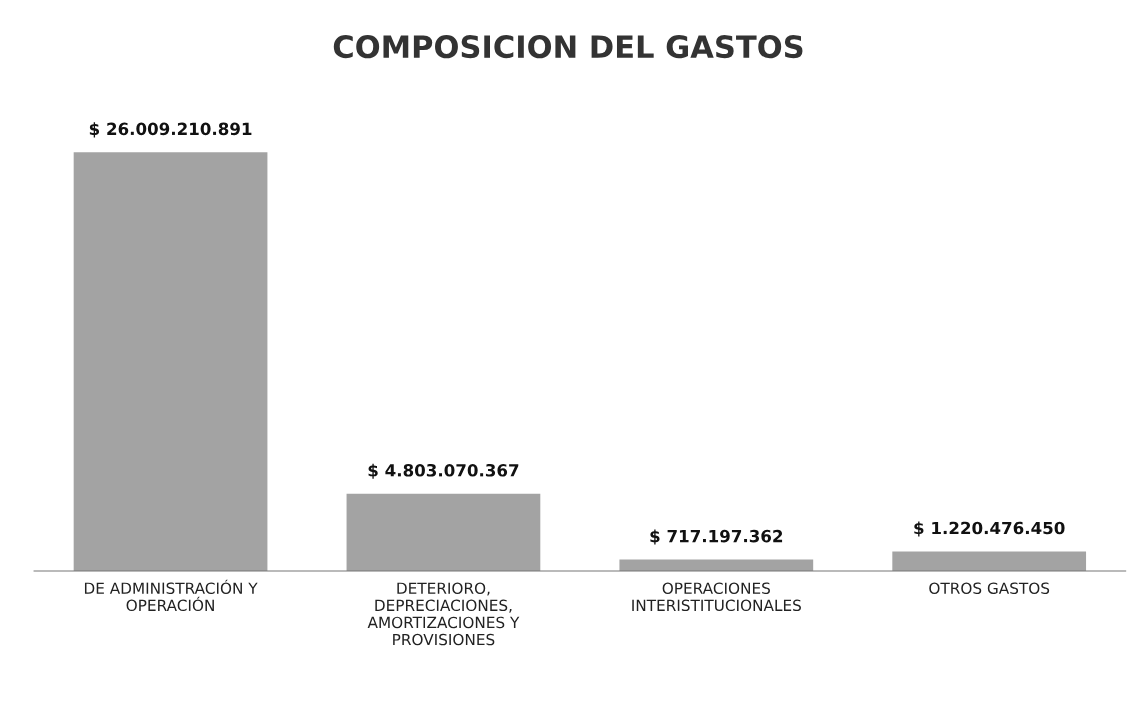 The image size is (1137, 705). I want to click on x-tick-label: OTROS GASTOS, so click(989, 588).